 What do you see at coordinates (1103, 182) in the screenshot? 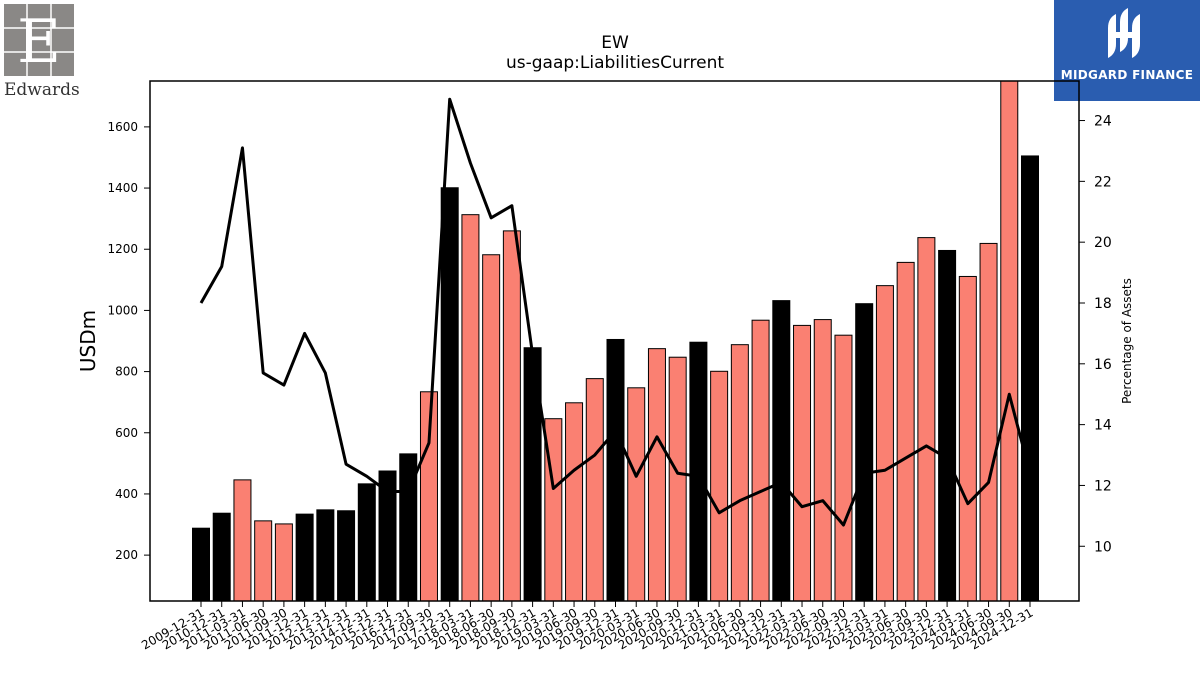
I see `y2-tick-label: 22` at bounding box center [1103, 182].